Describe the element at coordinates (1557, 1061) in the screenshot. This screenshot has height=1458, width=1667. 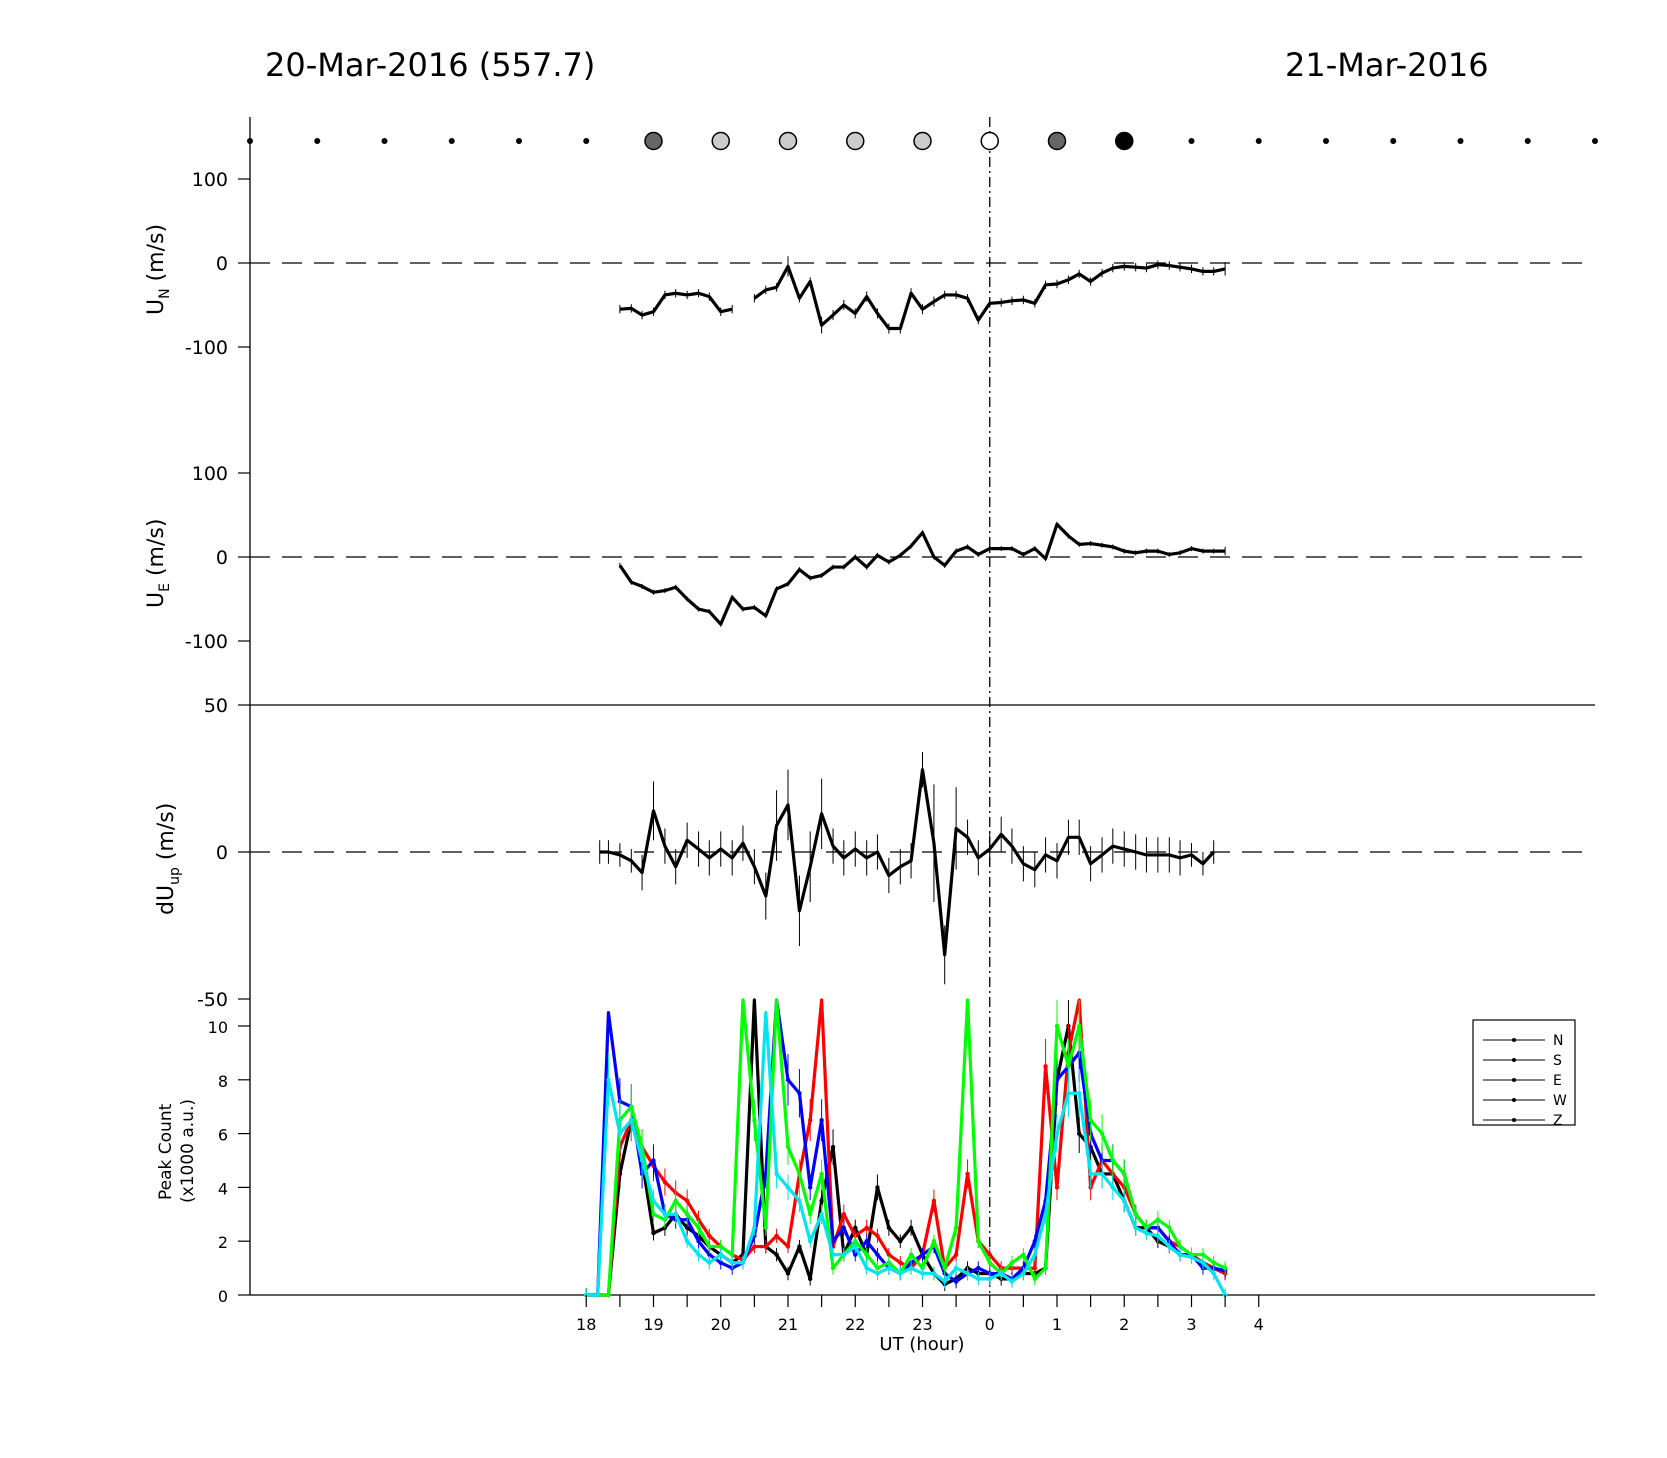
I see `legend-label-S: S` at that location.